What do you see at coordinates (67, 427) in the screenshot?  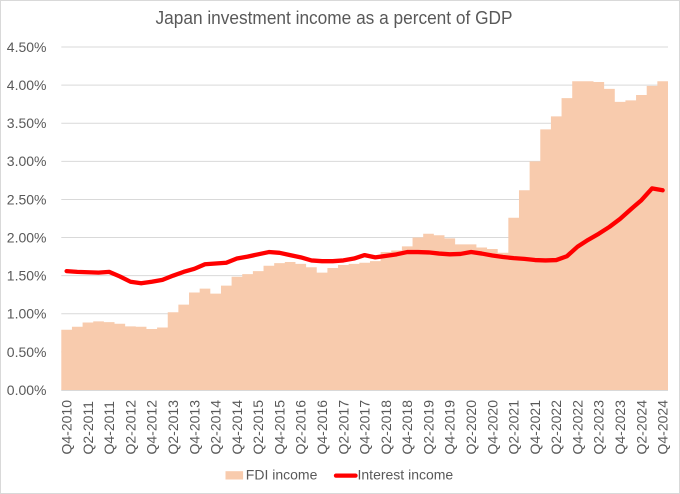 I see `svg-text: Q4-2010` at bounding box center [67, 427].